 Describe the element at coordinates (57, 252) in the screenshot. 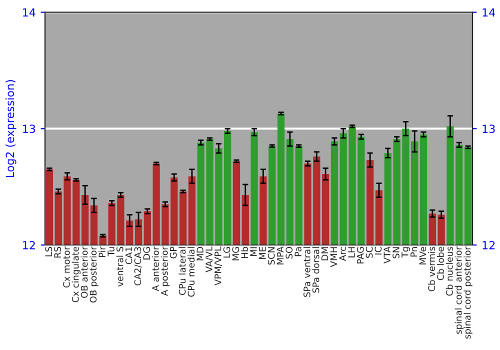

I see `x-tick-label: RS` at that location.